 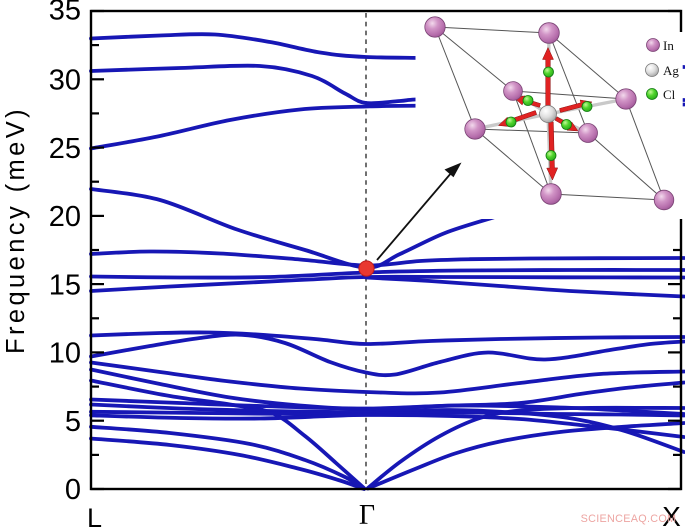 I want to click on svg-text: 25, so click(x=65, y=149).